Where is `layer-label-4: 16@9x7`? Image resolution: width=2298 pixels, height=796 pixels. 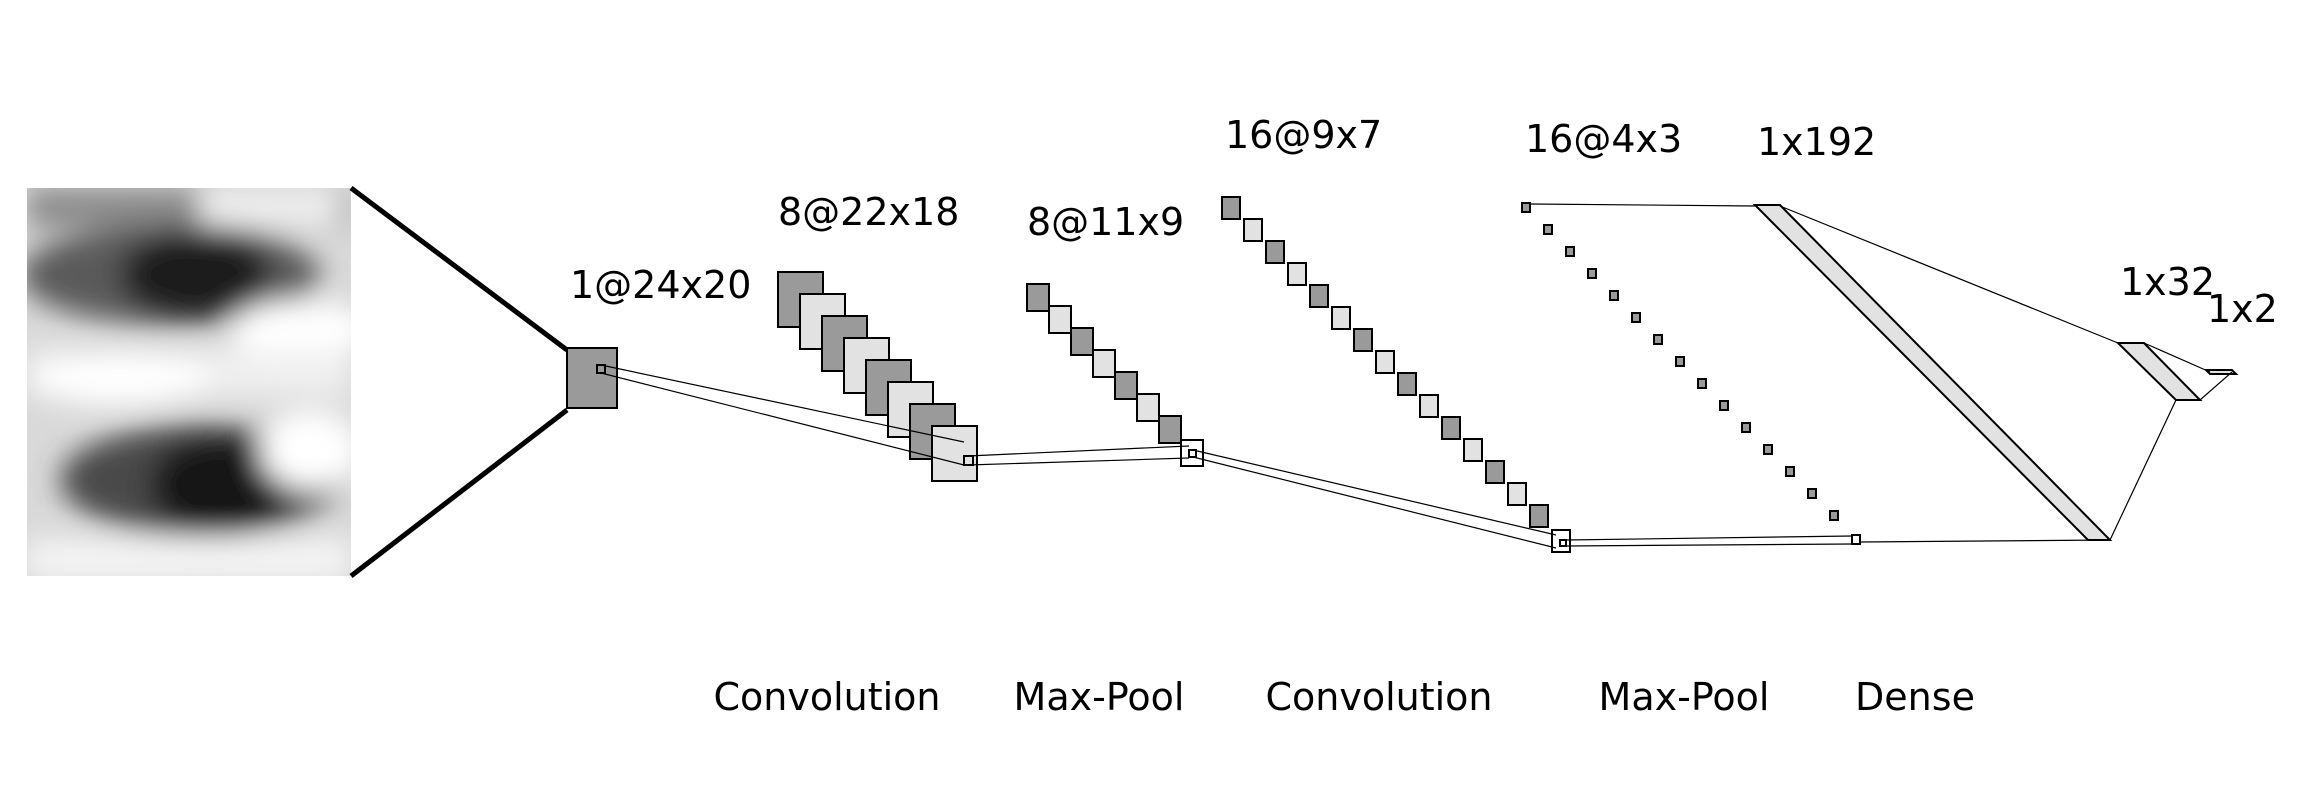 layer-label-4: 16@9x7 is located at coordinates (1303, 135).